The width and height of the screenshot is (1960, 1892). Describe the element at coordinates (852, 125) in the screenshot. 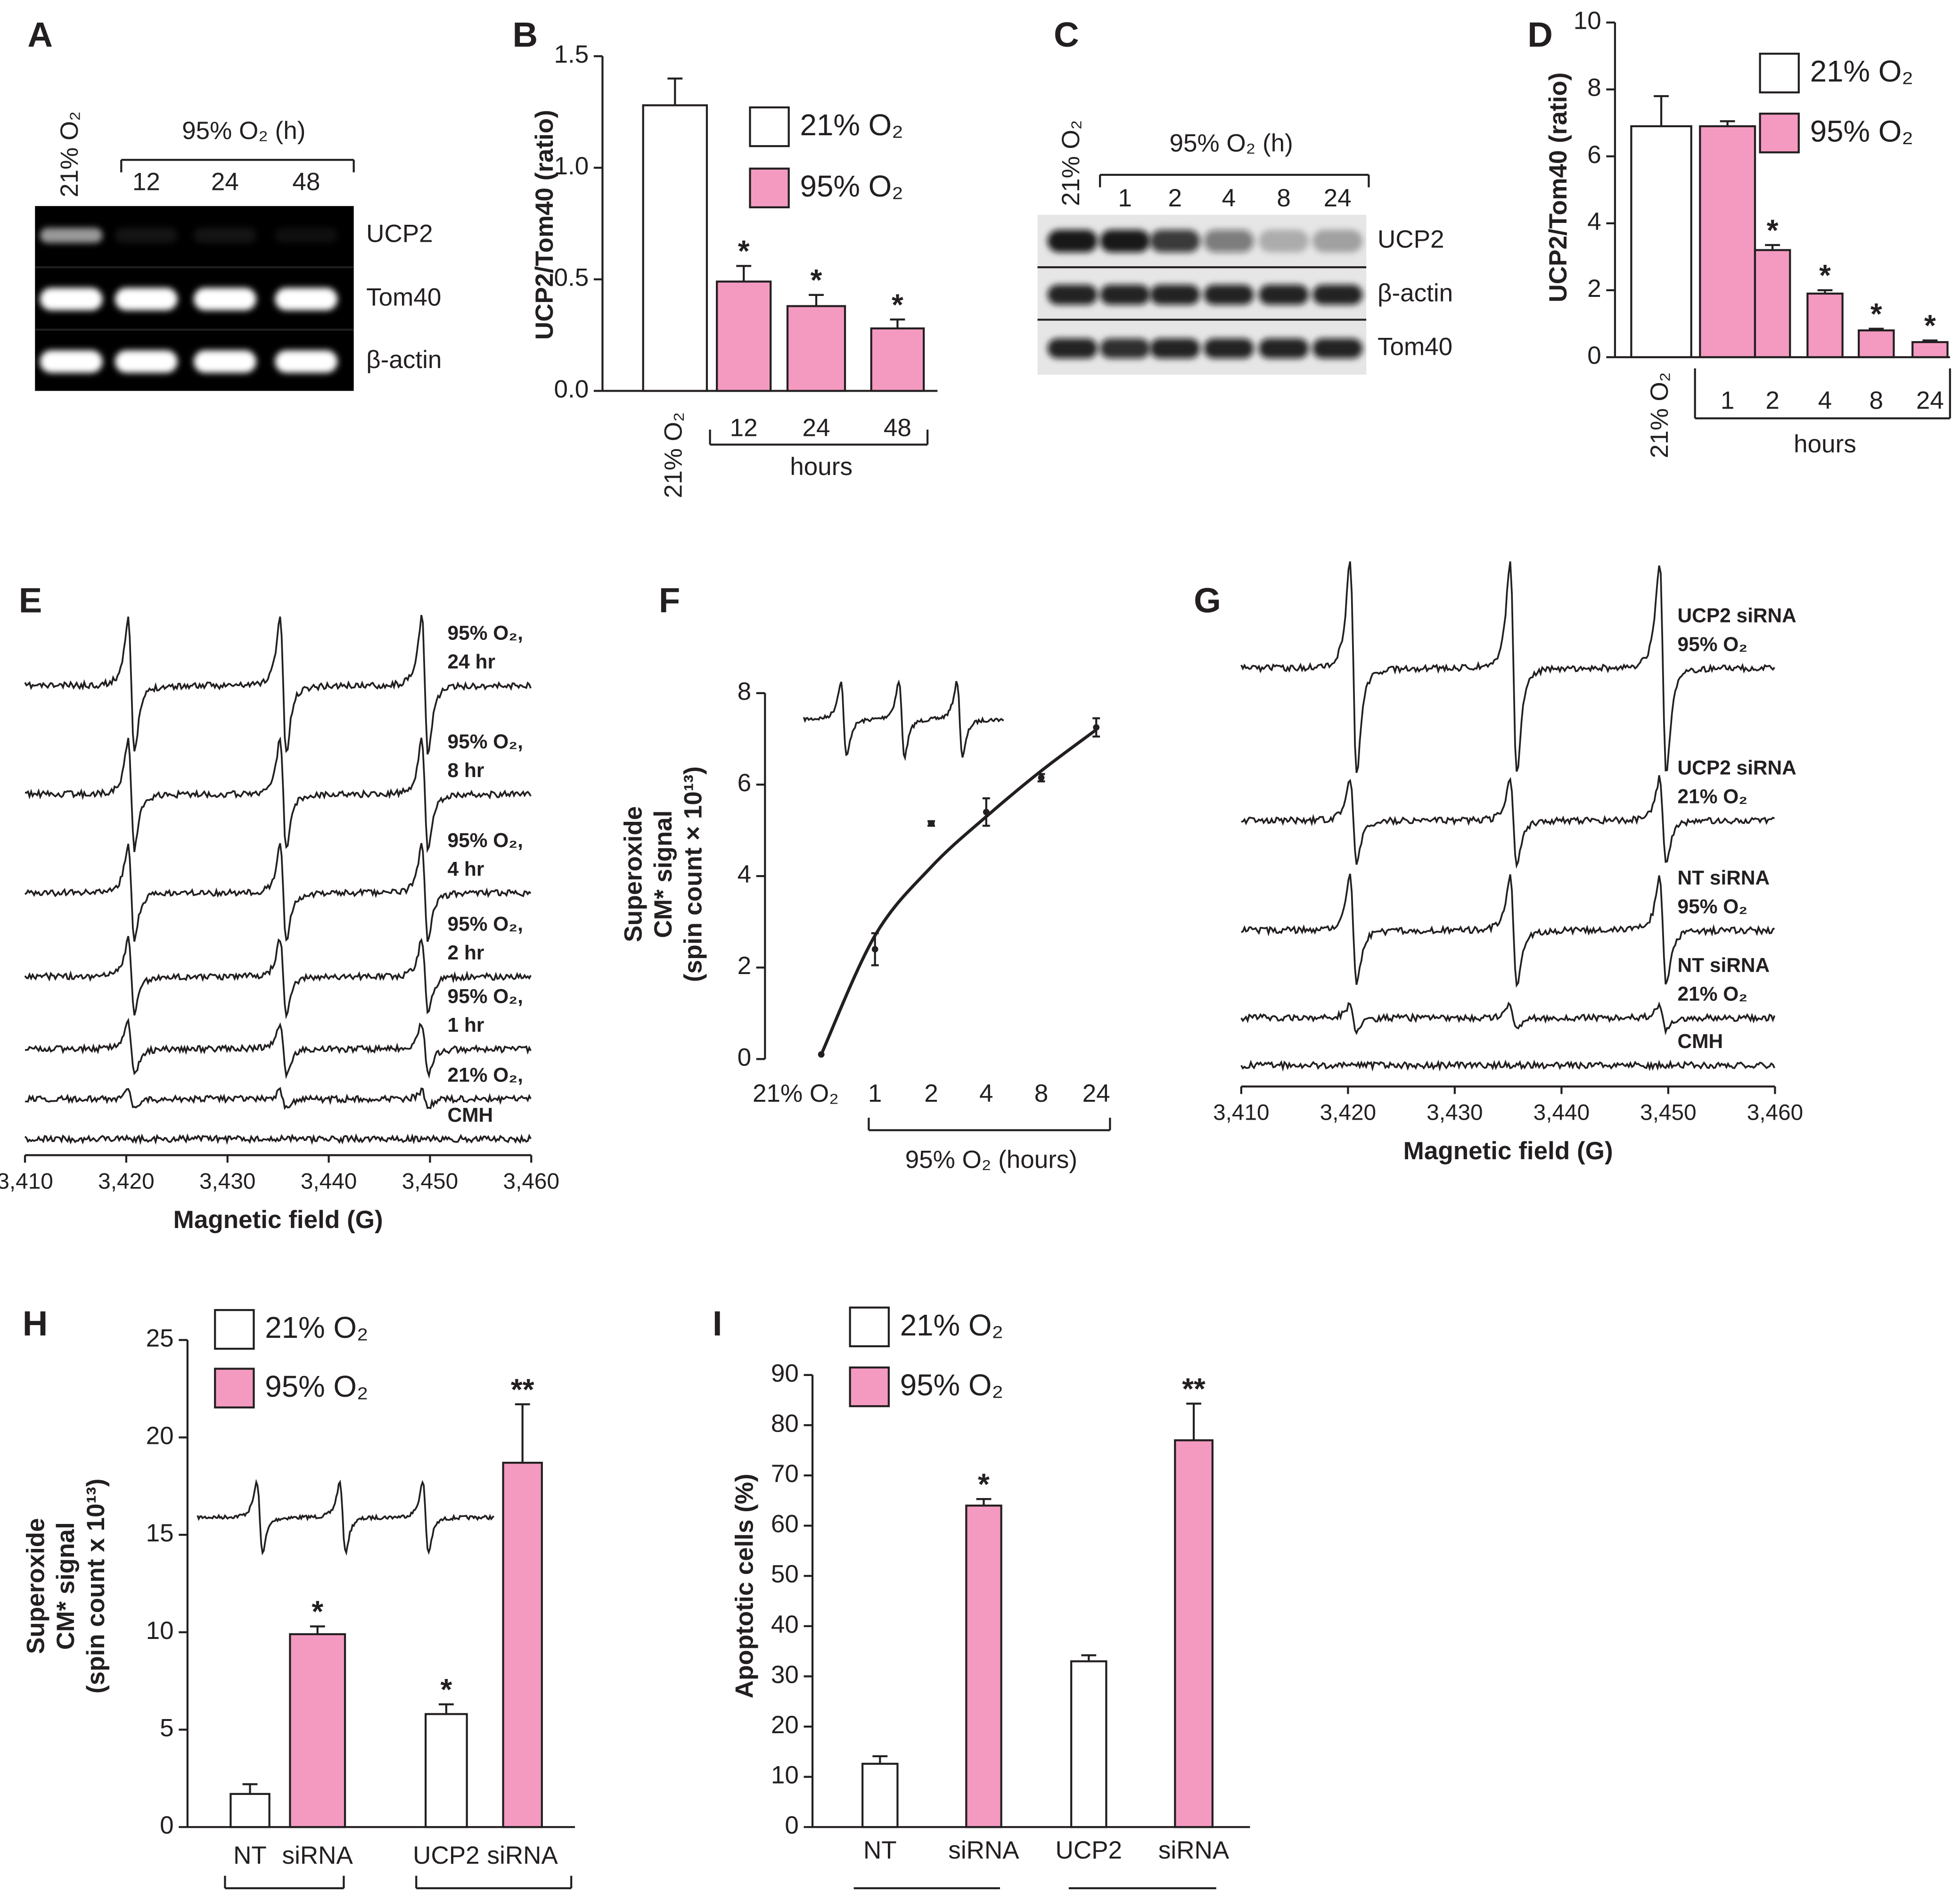

I see `legend-label: 21% O₂` at that location.